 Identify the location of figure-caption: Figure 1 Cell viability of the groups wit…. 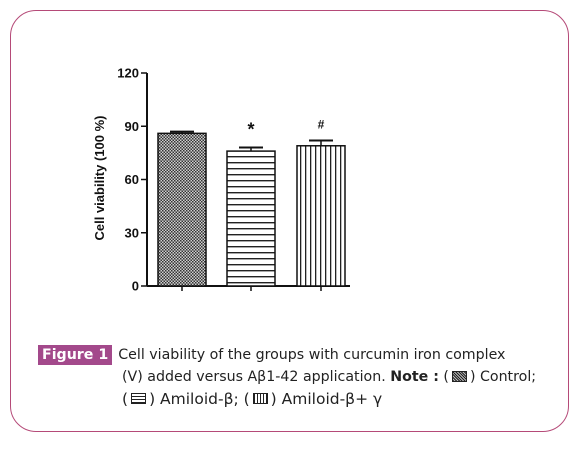
(298, 377).